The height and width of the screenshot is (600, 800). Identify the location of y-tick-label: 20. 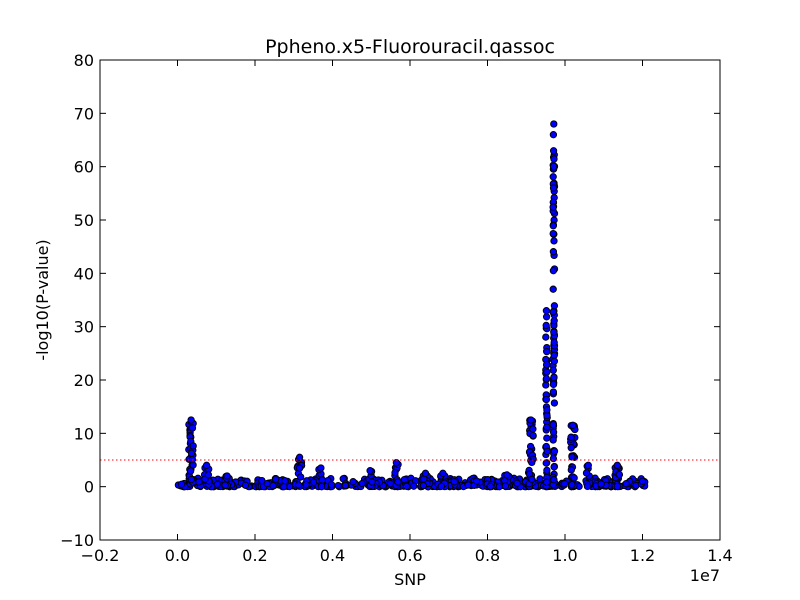
(84, 380).